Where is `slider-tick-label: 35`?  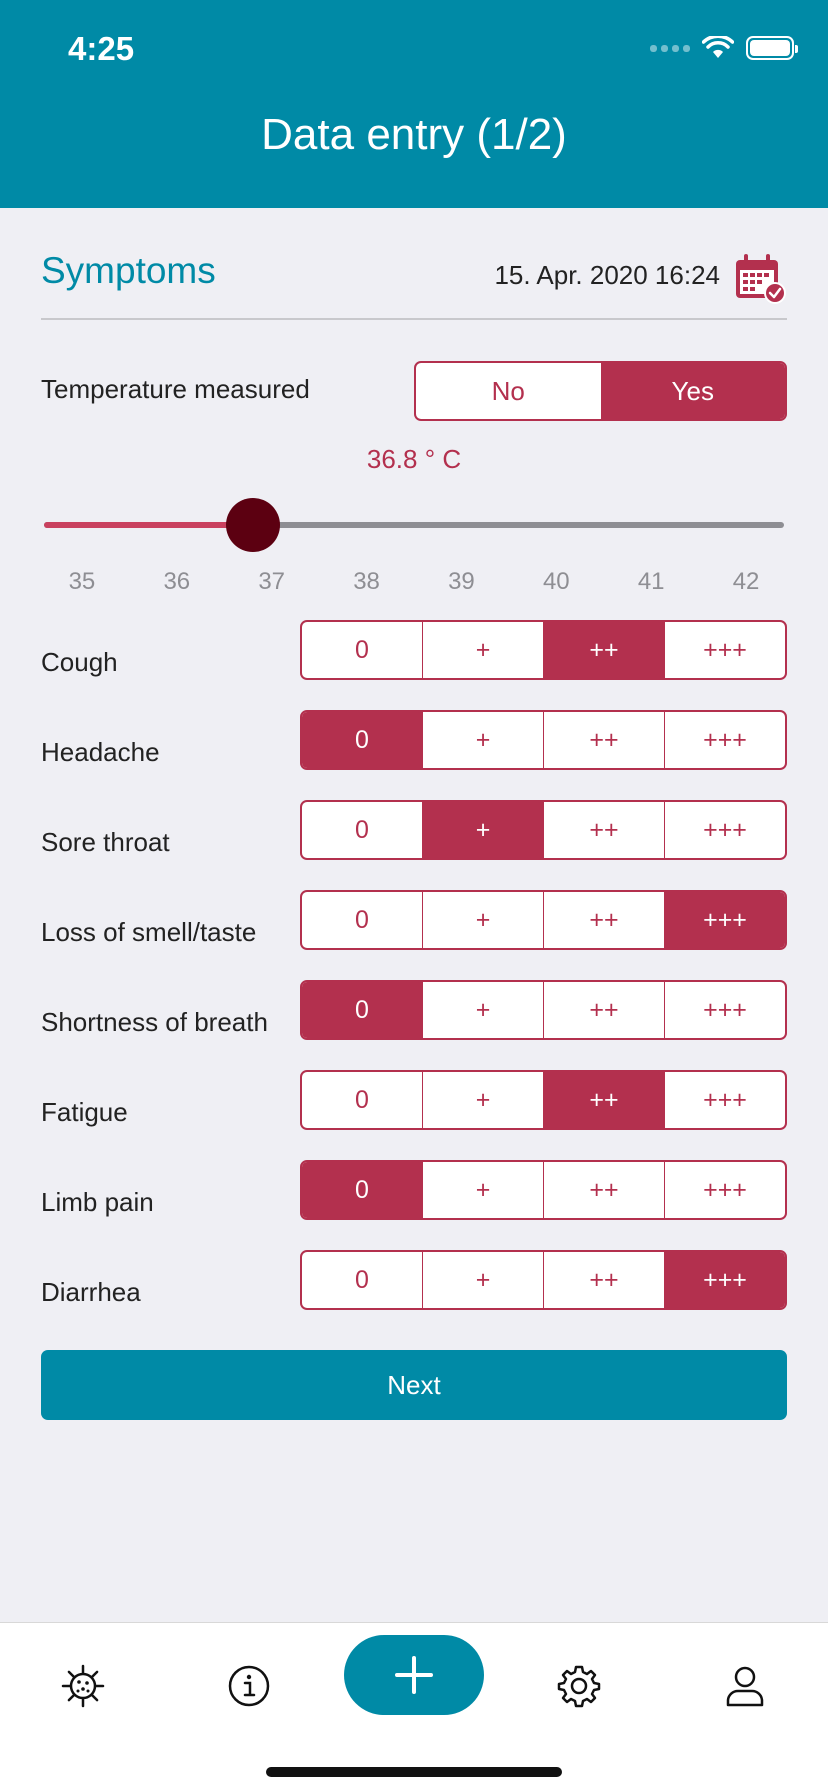
slider-tick-label: 35 is located at coordinates (82, 581).